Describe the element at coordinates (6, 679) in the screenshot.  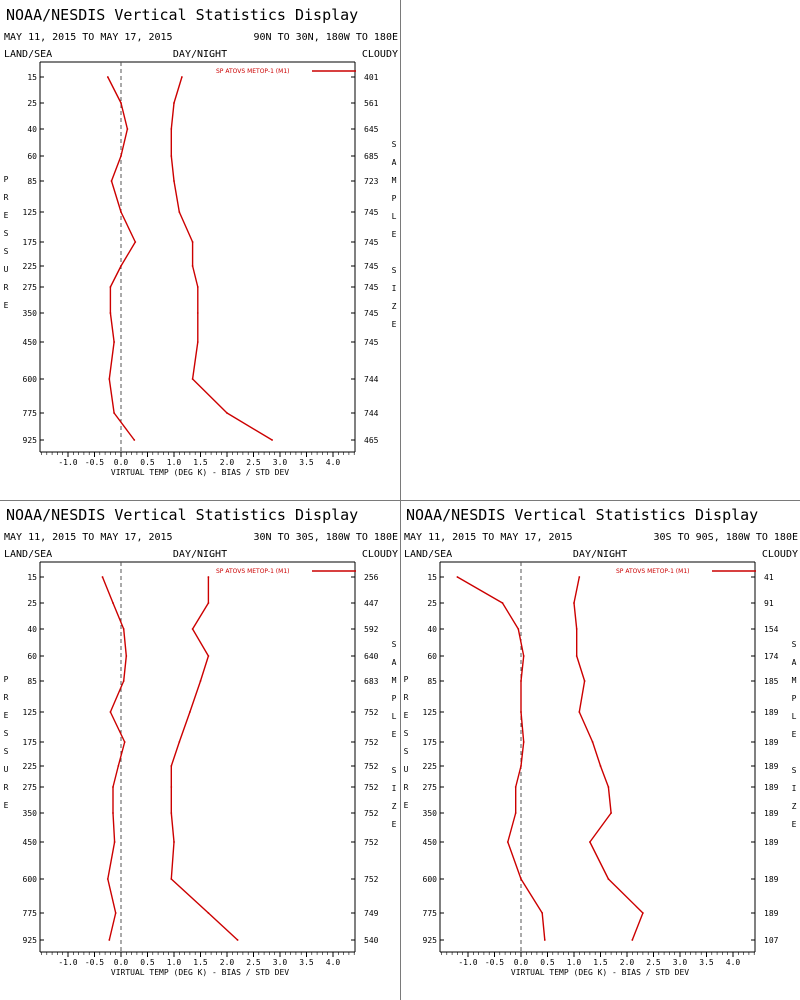
I see `y-axis-label-letter: P` at that location.